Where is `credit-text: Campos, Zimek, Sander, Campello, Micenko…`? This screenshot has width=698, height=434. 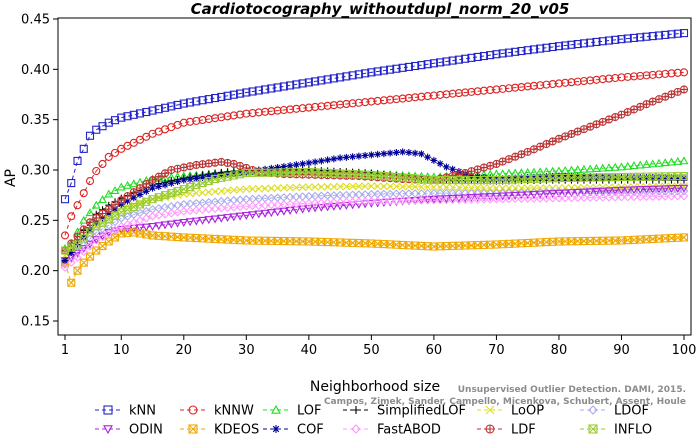
credit-text: Campos, Zimek, Sander, Campello, Micenko… is located at coordinates (505, 402).